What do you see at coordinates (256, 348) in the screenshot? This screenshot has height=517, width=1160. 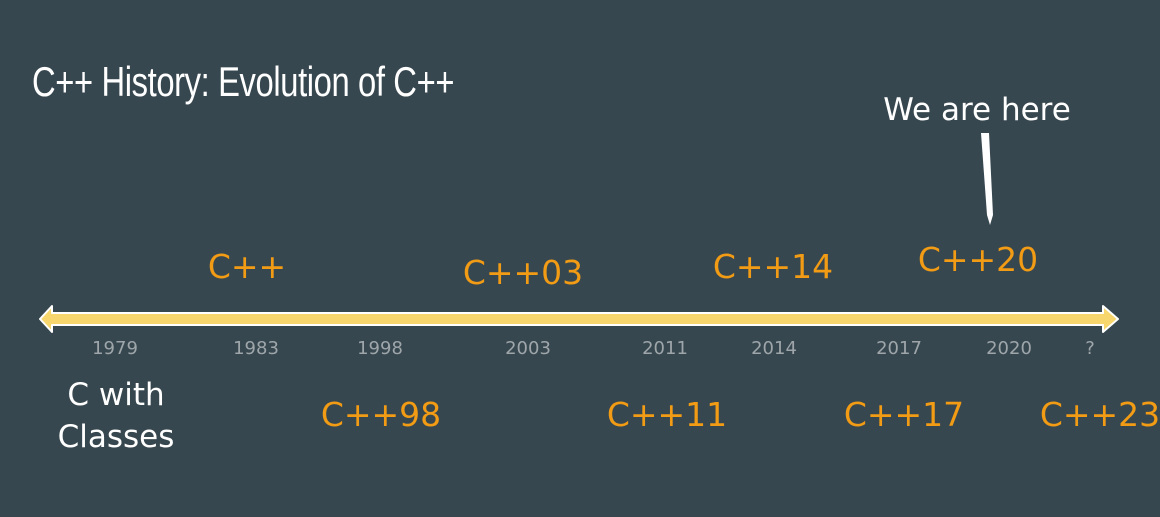 I see `year-1983: 1983` at bounding box center [256, 348].